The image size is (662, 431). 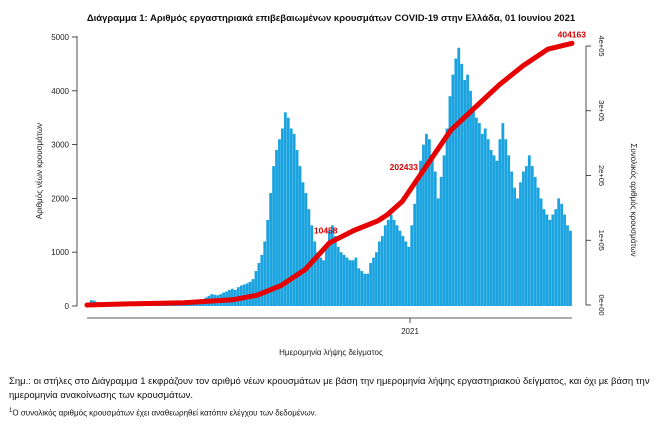 I want to click on y-tick-label: 4000, so click(x=60, y=91).